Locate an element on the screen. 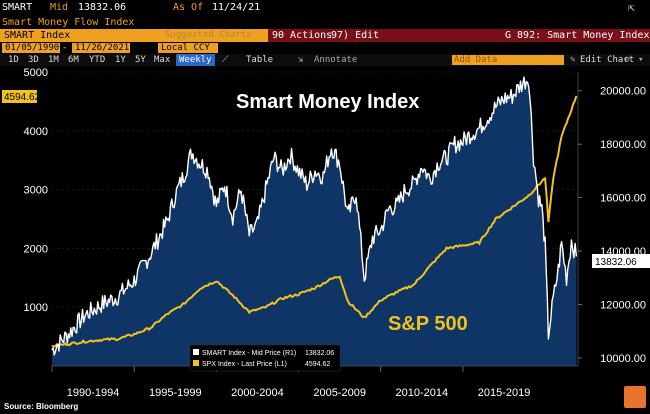  ticker-symbol: SMART is located at coordinates (17, 7).